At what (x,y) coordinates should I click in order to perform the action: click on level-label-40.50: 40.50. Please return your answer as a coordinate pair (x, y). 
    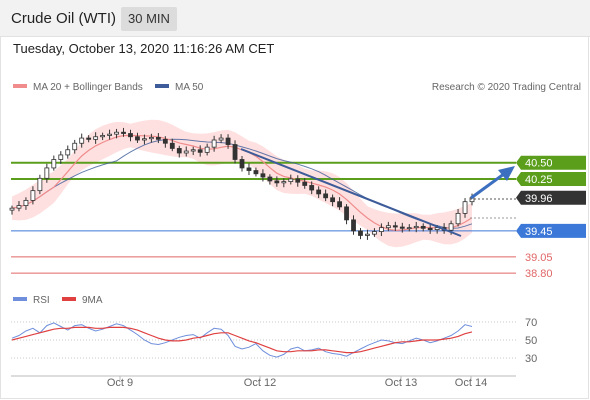
    Looking at the image, I should click on (539, 164).